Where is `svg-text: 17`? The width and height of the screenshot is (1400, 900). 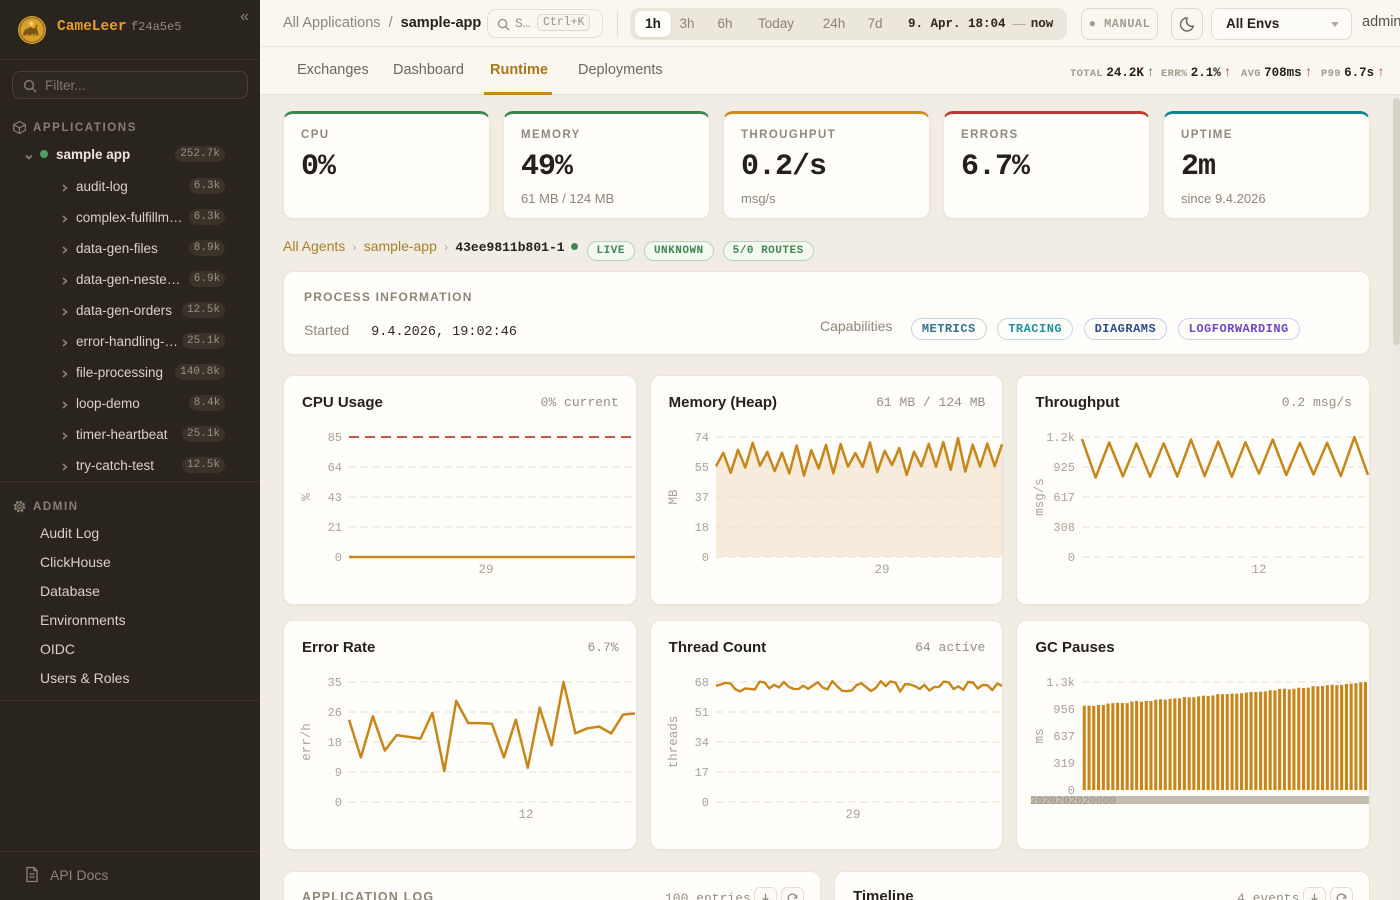 svg-text: 17 is located at coordinates (701, 773).